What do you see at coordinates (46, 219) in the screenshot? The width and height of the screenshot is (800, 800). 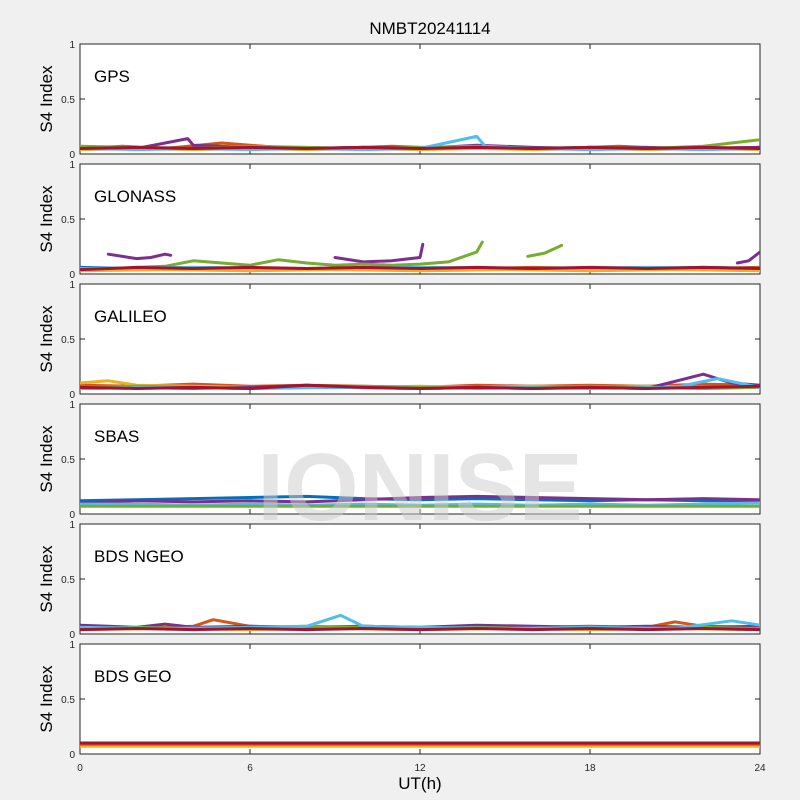 I see `panel-1-y-axis-label: S4 Index` at bounding box center [46, 219].